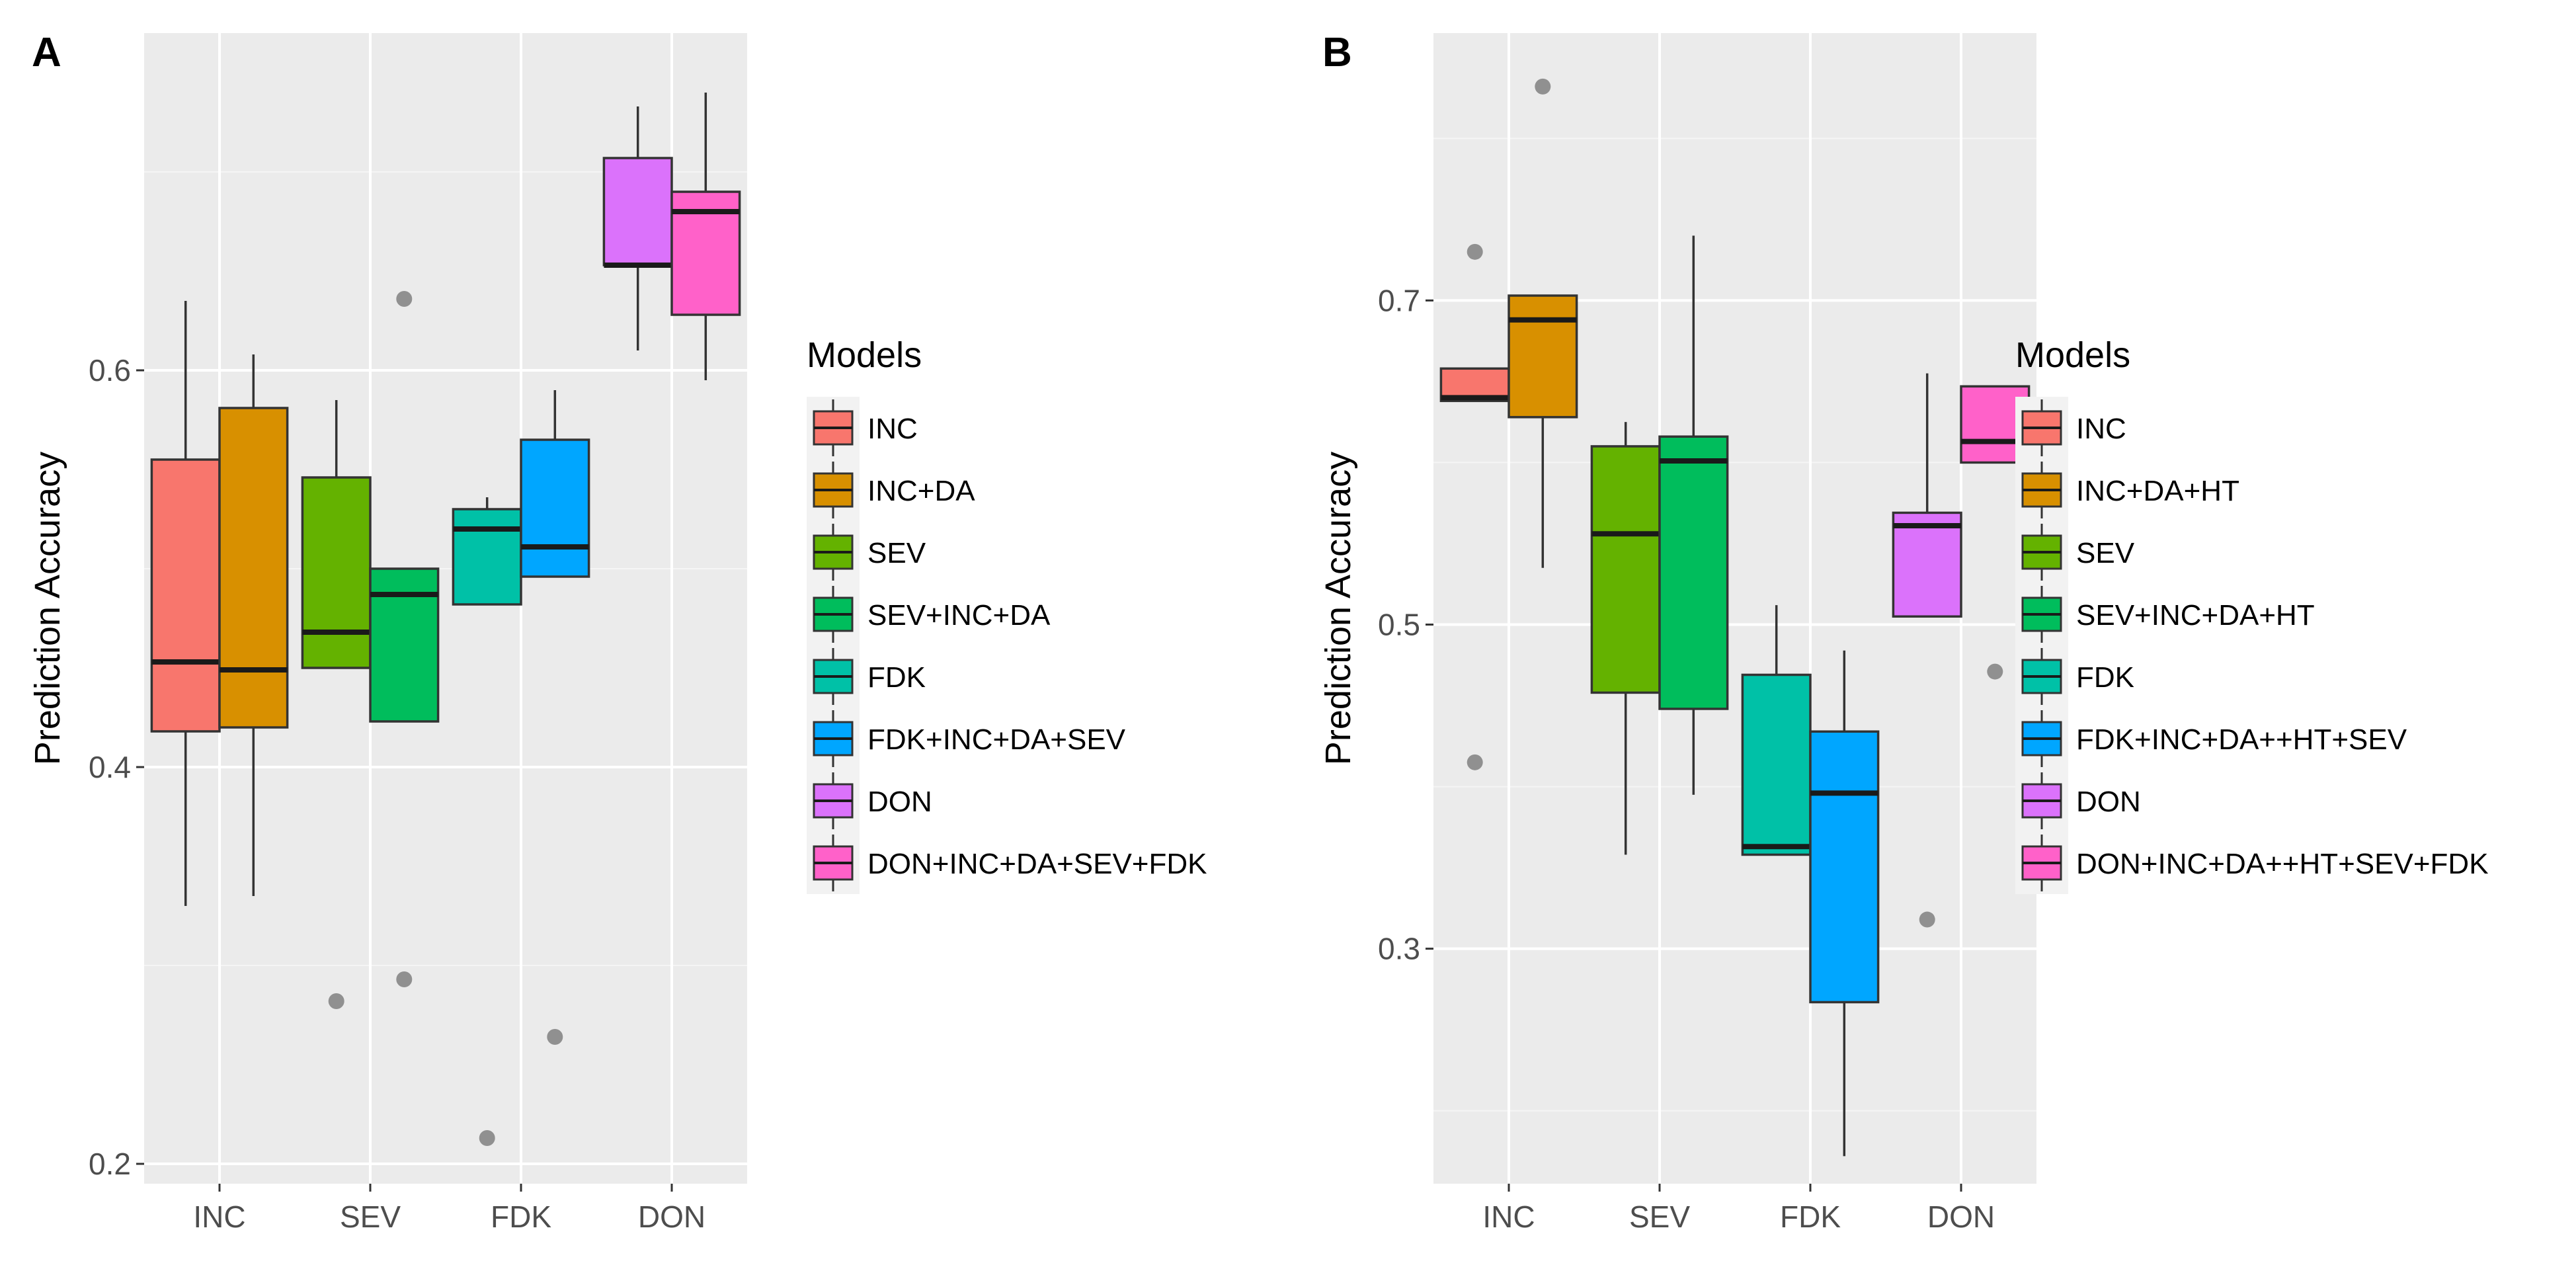 This screenshot has width=2576, height=1267. I want to click on panel-label: B, so click(1337, 52).